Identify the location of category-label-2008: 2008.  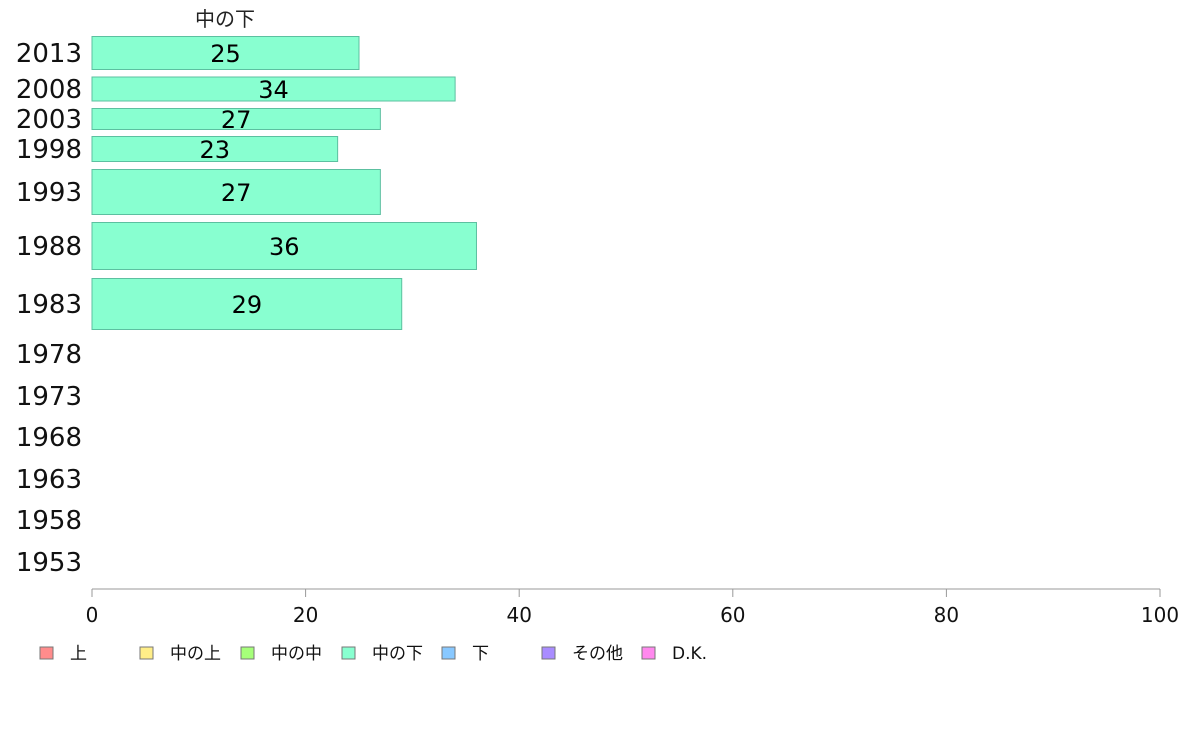
(49, 90).